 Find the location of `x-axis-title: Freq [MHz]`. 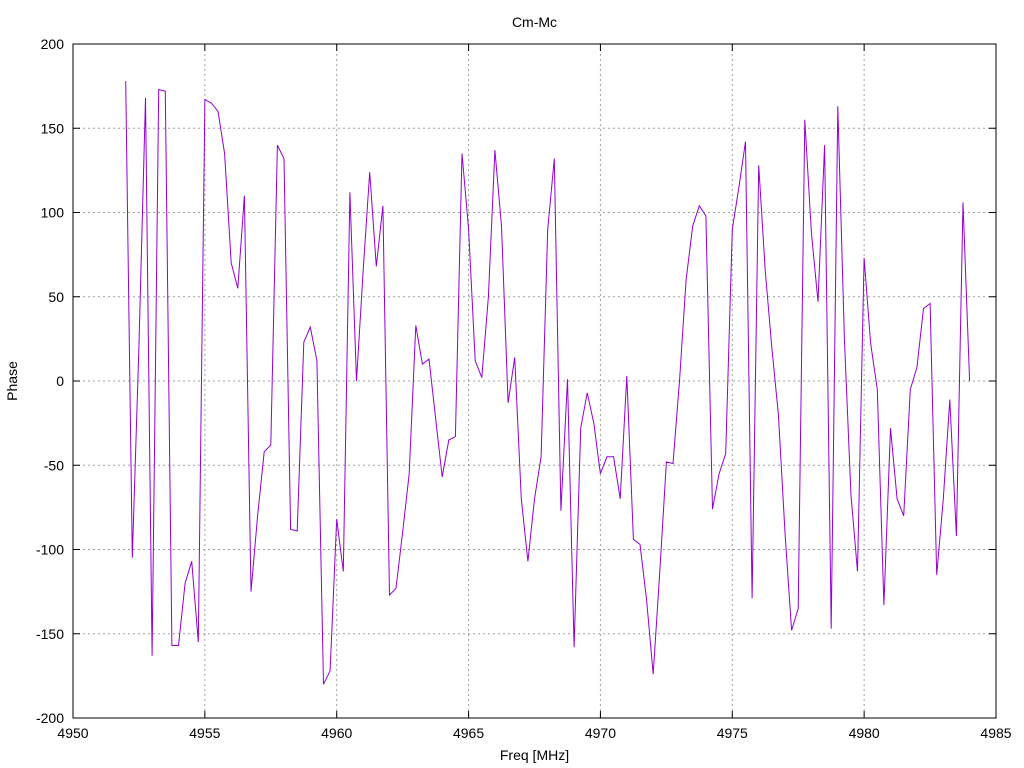

x-axis-title: Freq [MHz] is located at coordinates (534, 755).